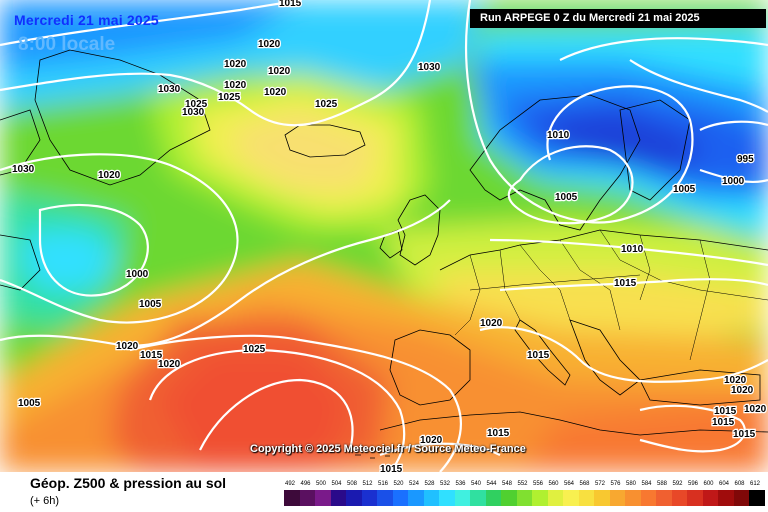 The image size is (768, 512). Describe the element at coordinates (419, 230) in the screenshot. I see `british-isles-coast` at that location.